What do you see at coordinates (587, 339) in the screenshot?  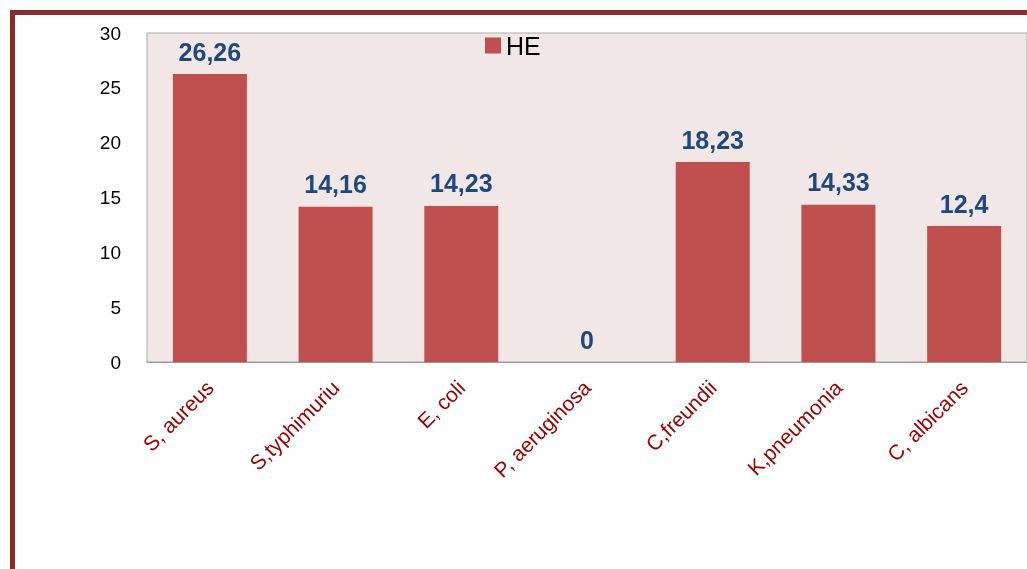 I see `data-label: 0` at bounding box center [587, 339].